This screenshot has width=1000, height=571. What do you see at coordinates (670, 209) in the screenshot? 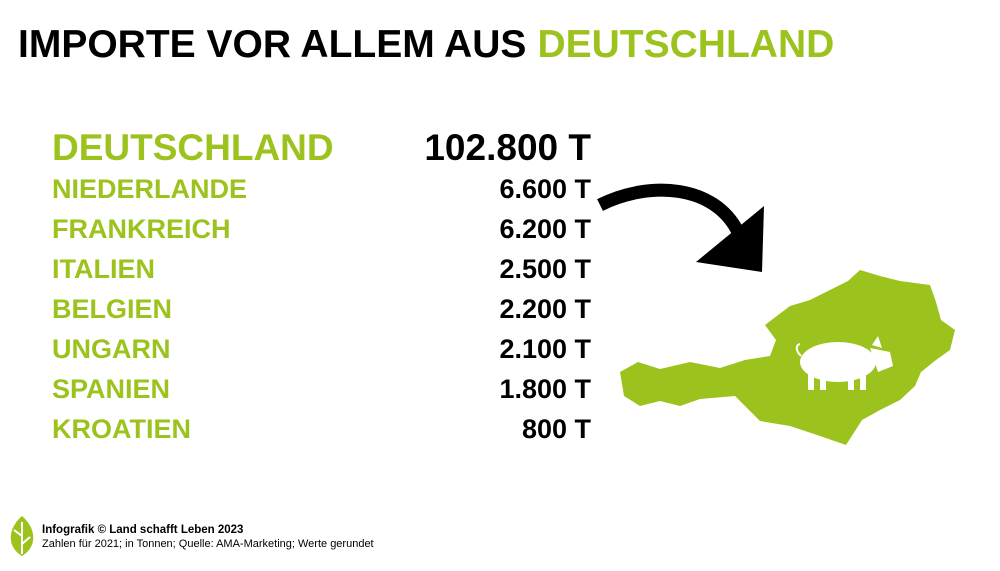
I see `arrow-shaft` at bounding box center [670, 209].